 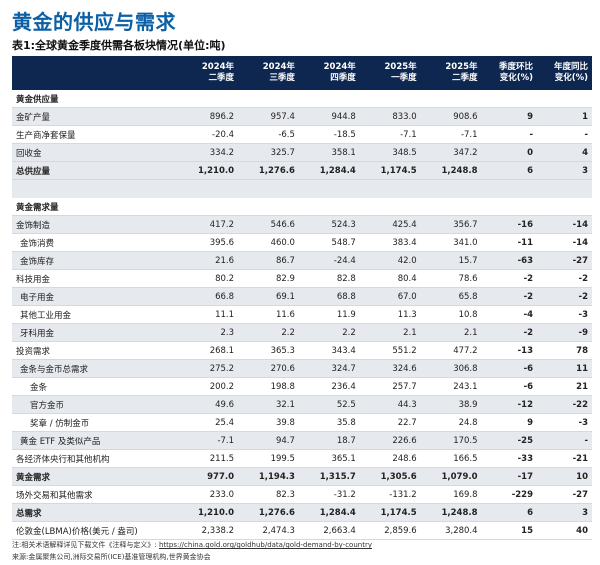 What do you see at coordinates (302, 207) in the screenshot?
I see `section-header-row: 黄金需求量` at bounding box center [302, 207].